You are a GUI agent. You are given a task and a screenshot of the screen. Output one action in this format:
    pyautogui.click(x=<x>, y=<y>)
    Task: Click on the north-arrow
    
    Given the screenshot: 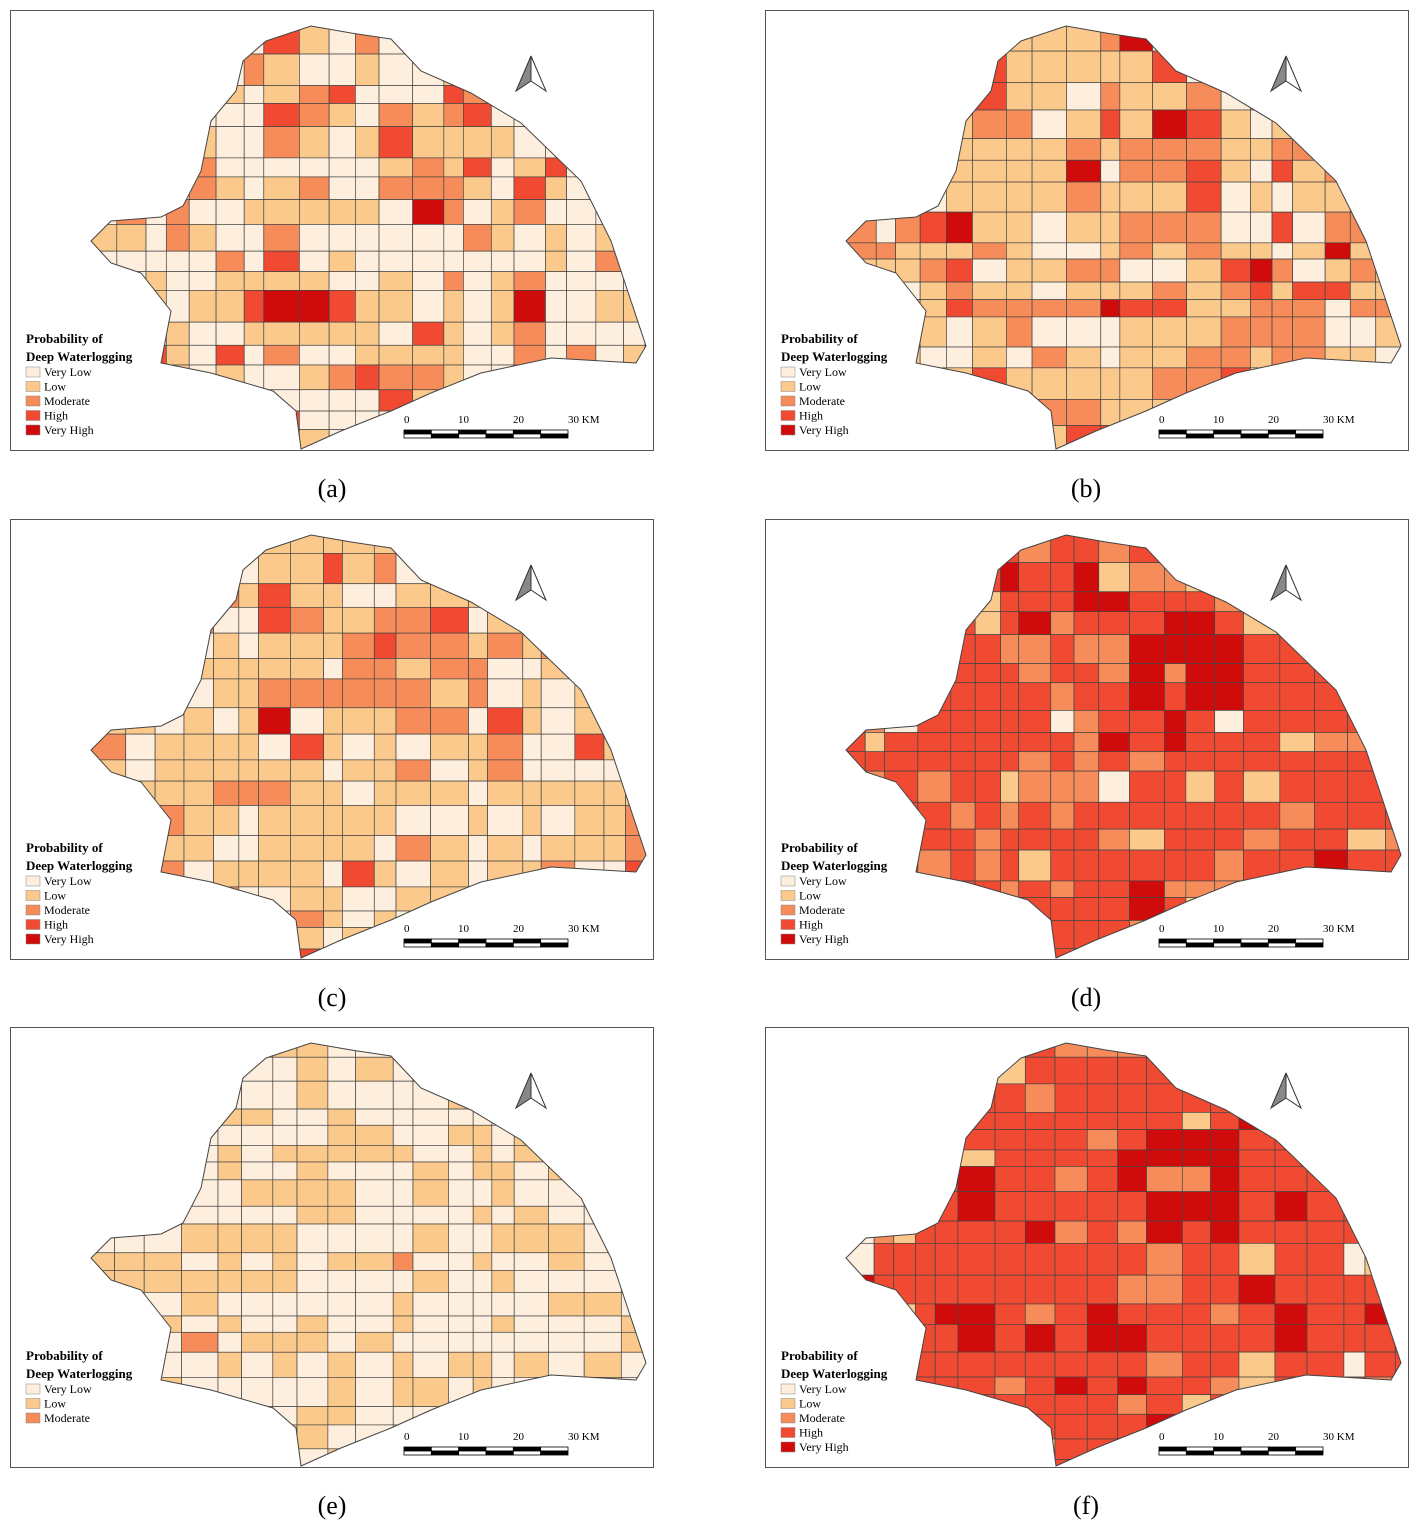 What is the action you would take?
    pyautogui.click(x=1278, y=1091)
    